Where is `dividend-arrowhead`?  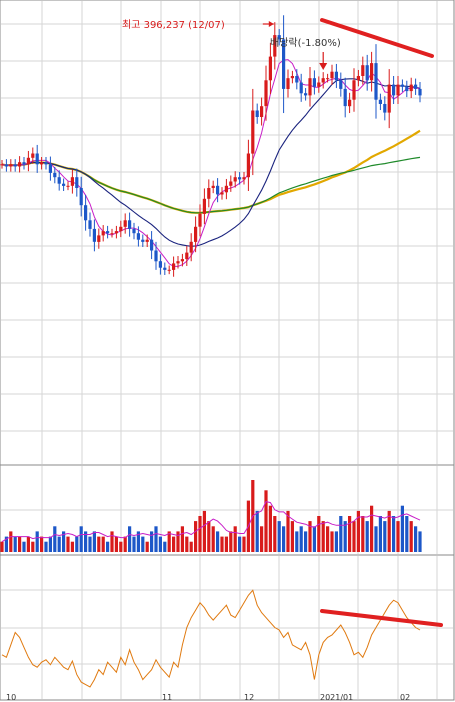 dividend-arrowhead is located at coordinates (323, 66).